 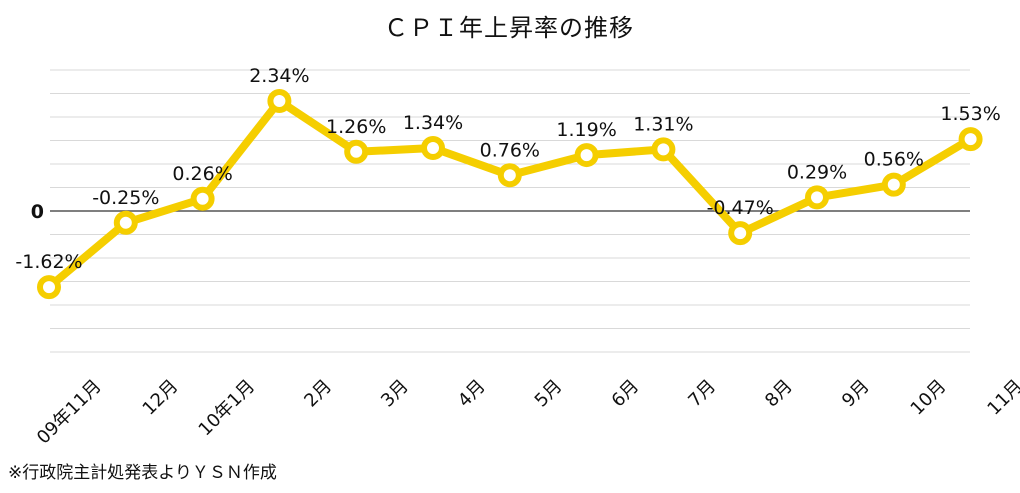 What do you see at coordinates (433, 123) in the screenshot?
I see `data-label: 1.34%` at bounding box center [433, 123].